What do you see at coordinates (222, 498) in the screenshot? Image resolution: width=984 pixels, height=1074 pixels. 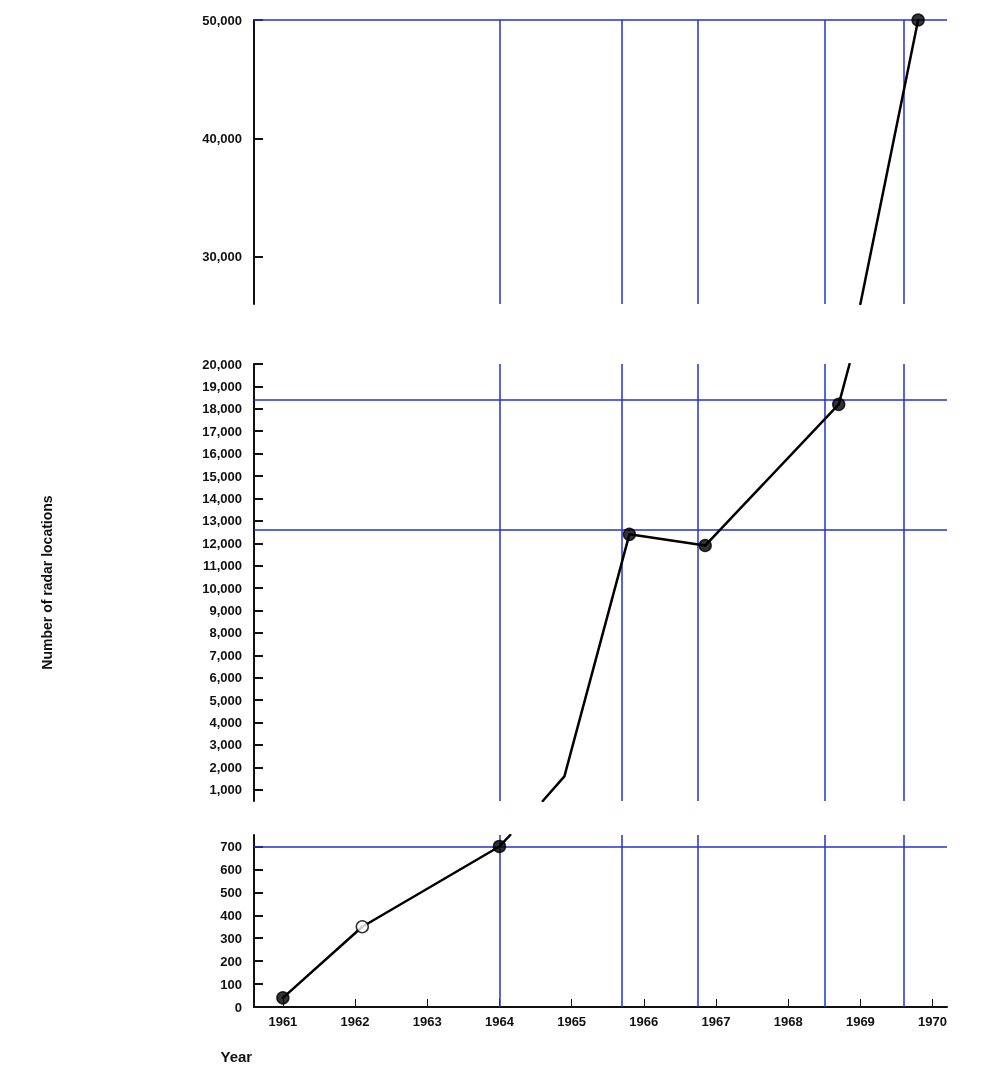 I see `y-tick-label: 14,000` at bounding box center [222, 498].